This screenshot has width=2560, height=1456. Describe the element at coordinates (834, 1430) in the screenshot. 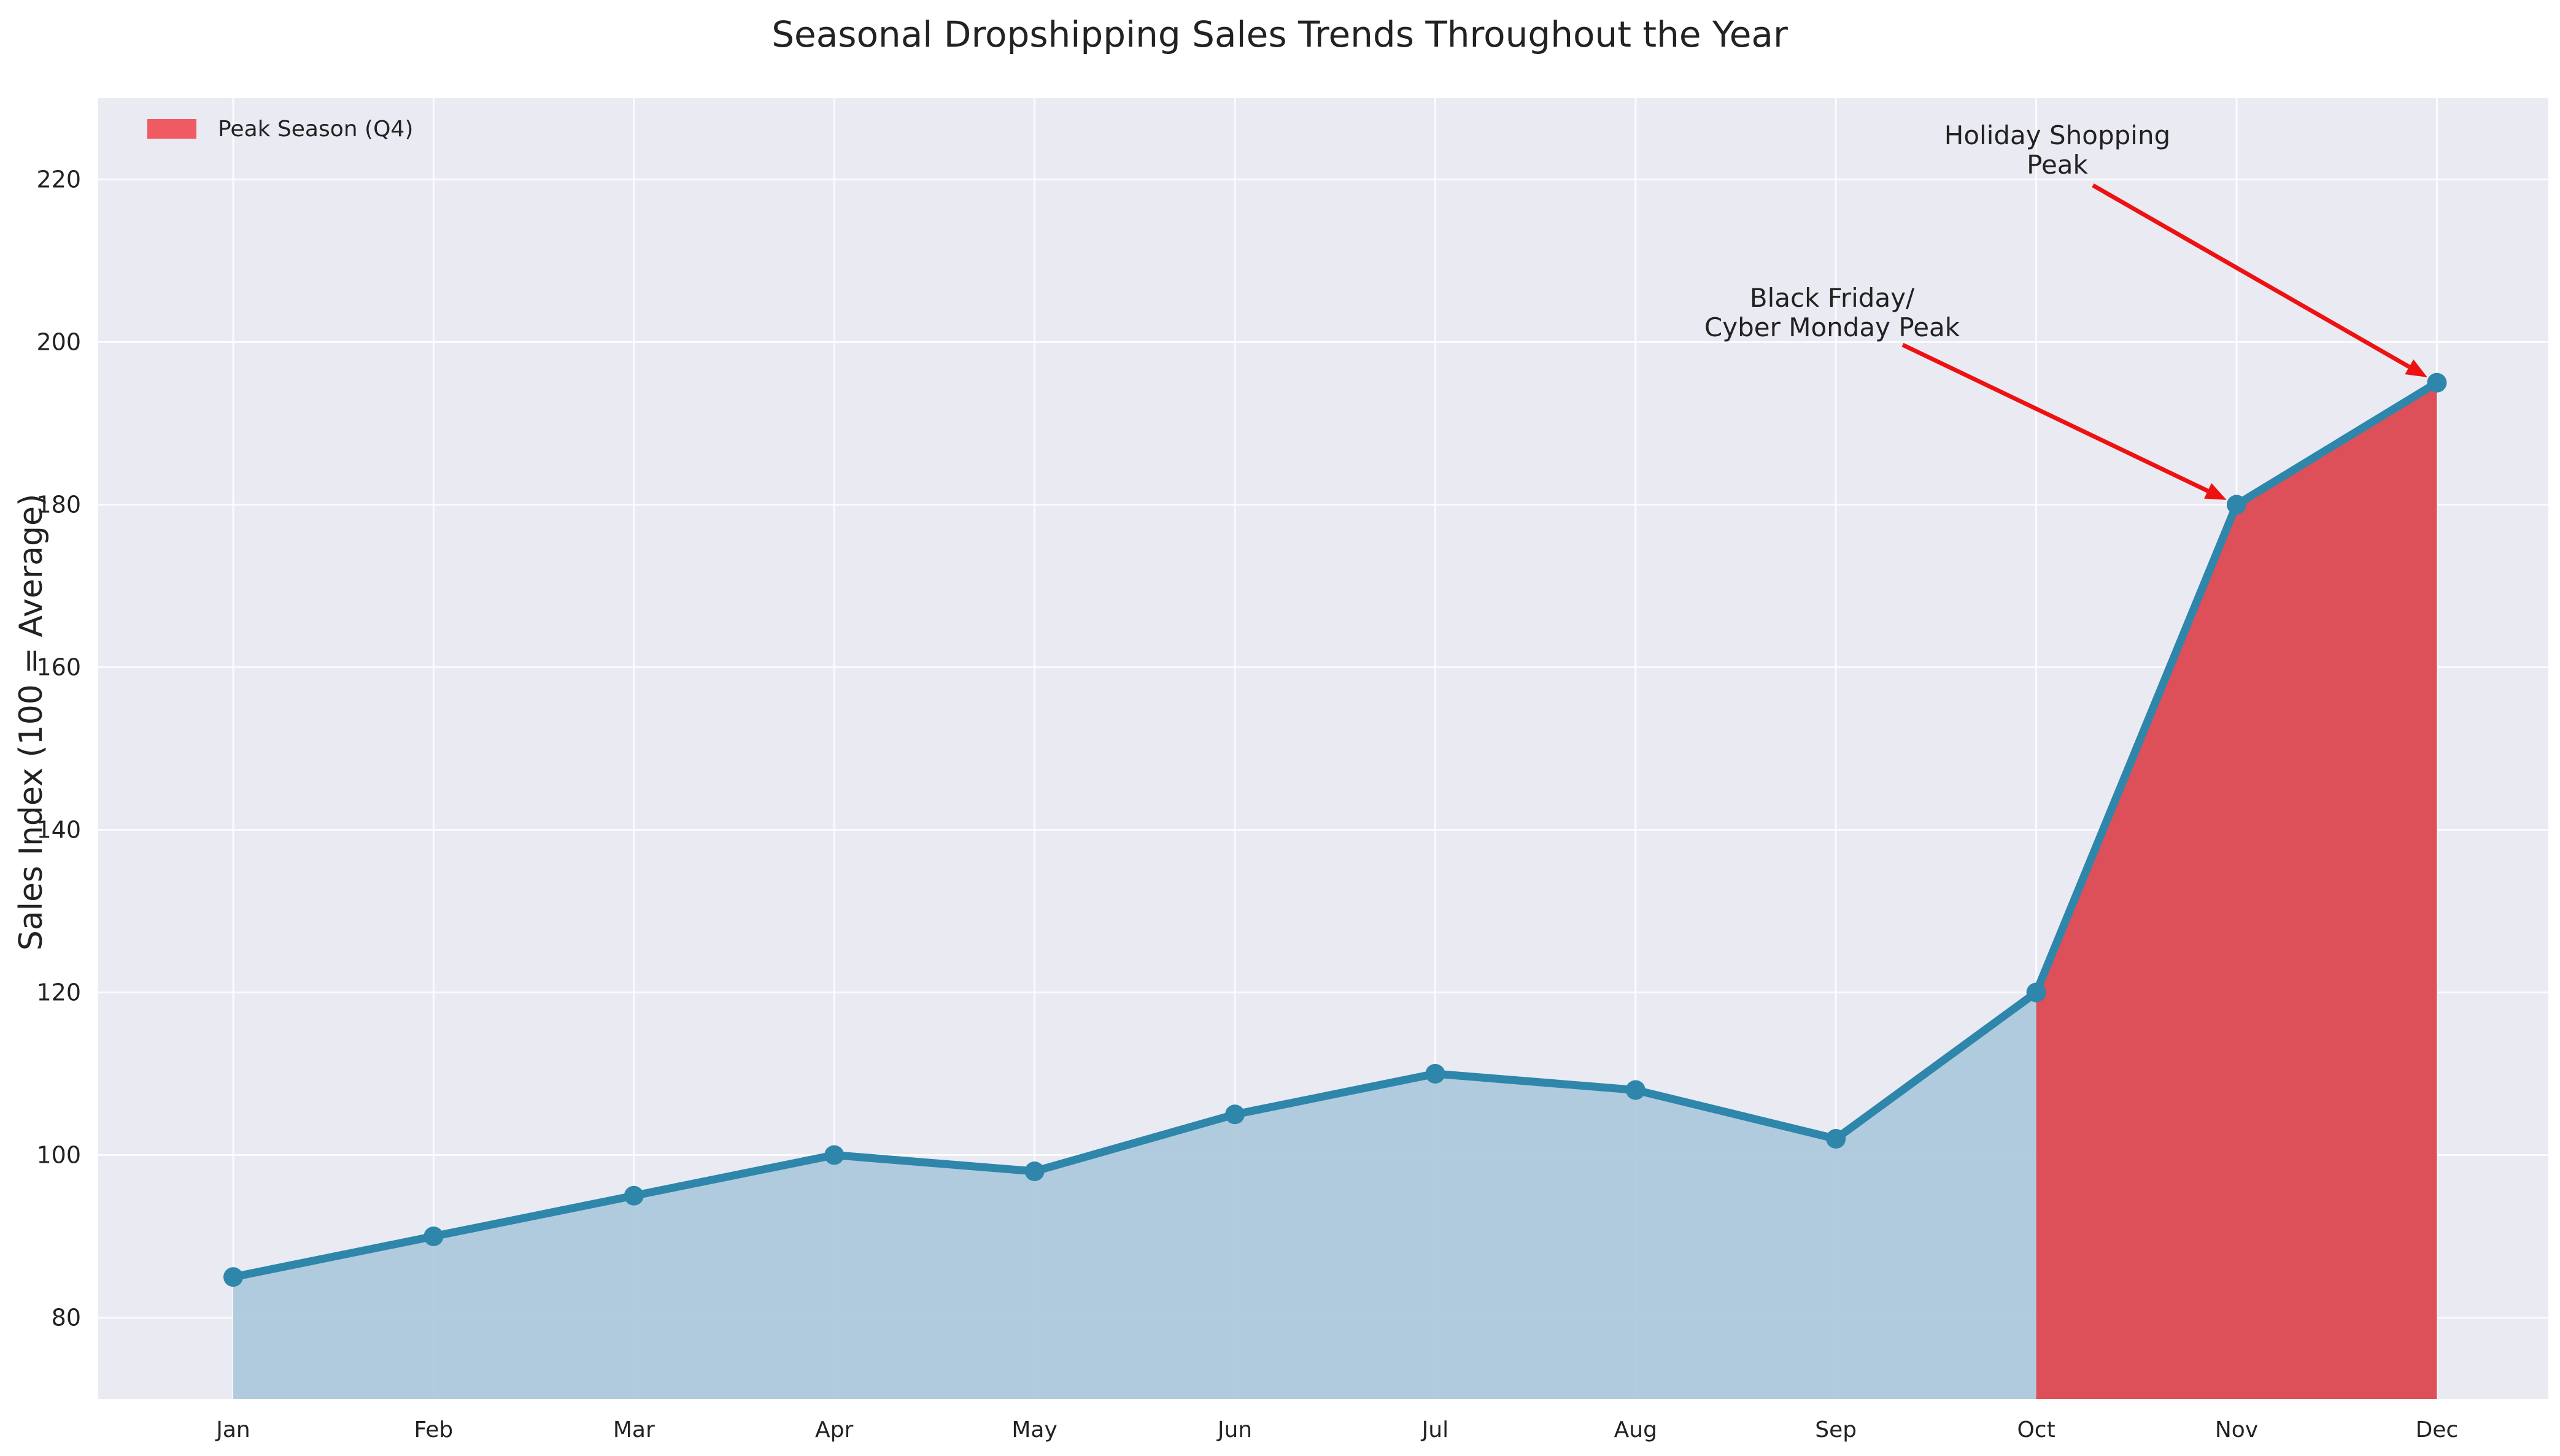

I see `x-tick-label: Apr` at that location.